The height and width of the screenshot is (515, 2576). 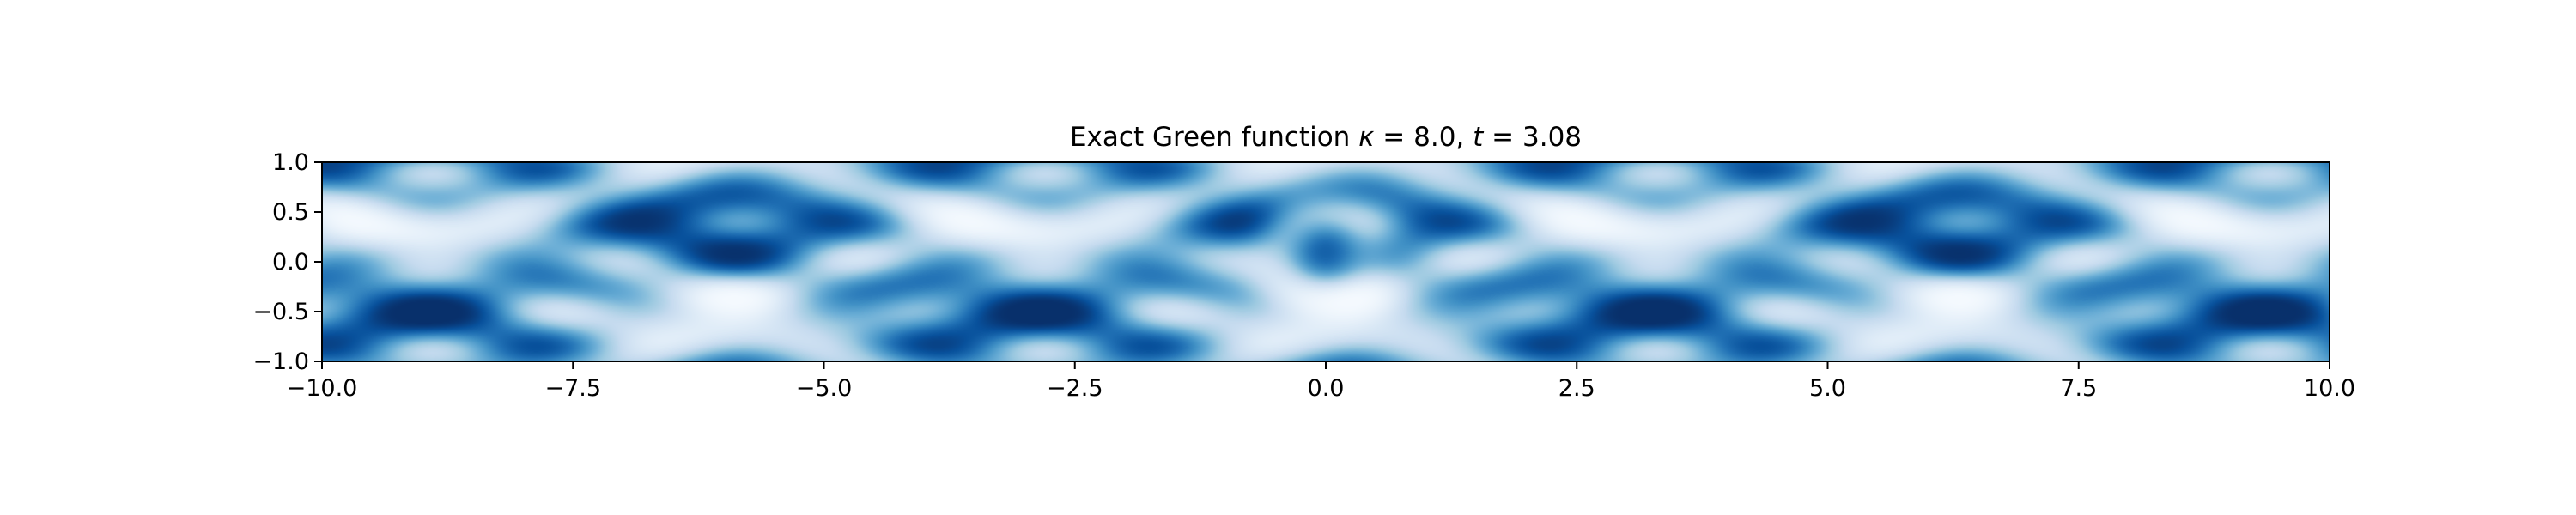 I want to click on y-tick-label: 1.0, so click(x=291, y=162).